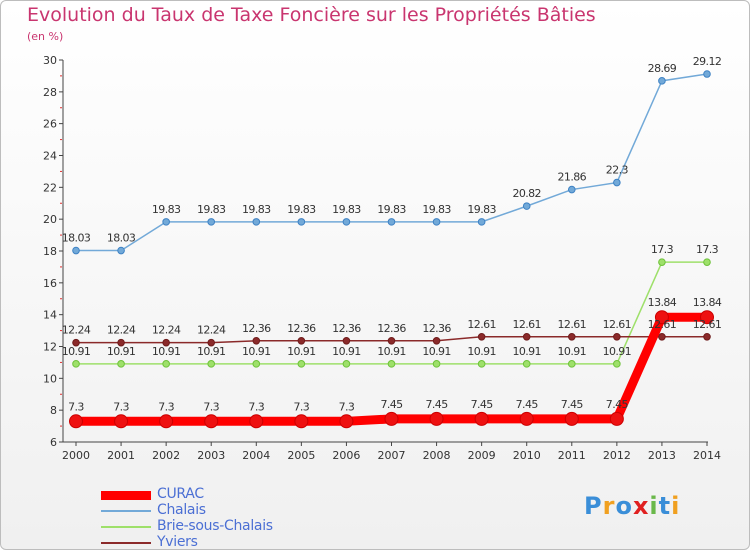 The width and height of the screenshot is (750, 550). What do you see at coordinates (437, 455) in the screenshot?
I see `x-tick-label: 2008` at bounding box center [437, 455].